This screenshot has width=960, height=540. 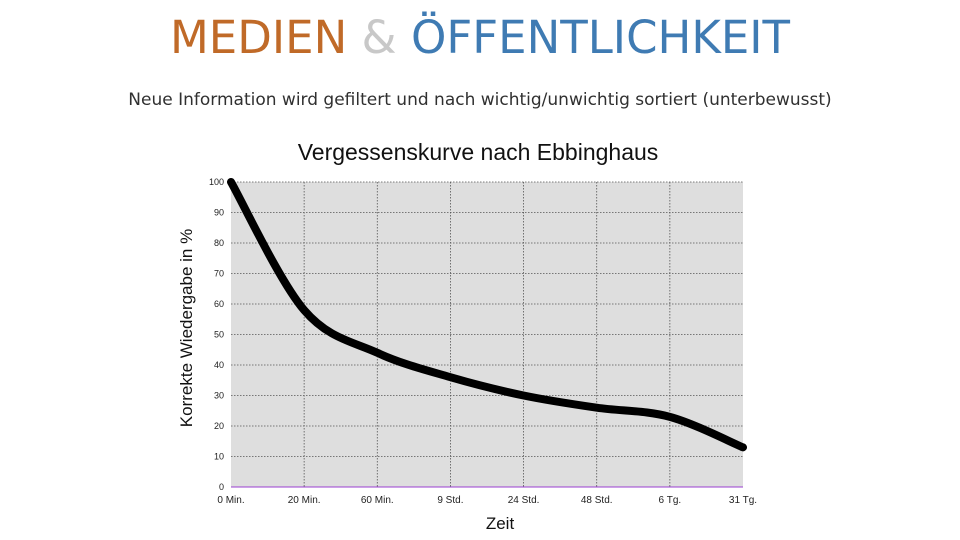 What do you see at coordinates (478, 152) in the screenshot?
I see `chart-title: Vergessenskurve nach Ebbinghaus` at bounding box center [478, 152].